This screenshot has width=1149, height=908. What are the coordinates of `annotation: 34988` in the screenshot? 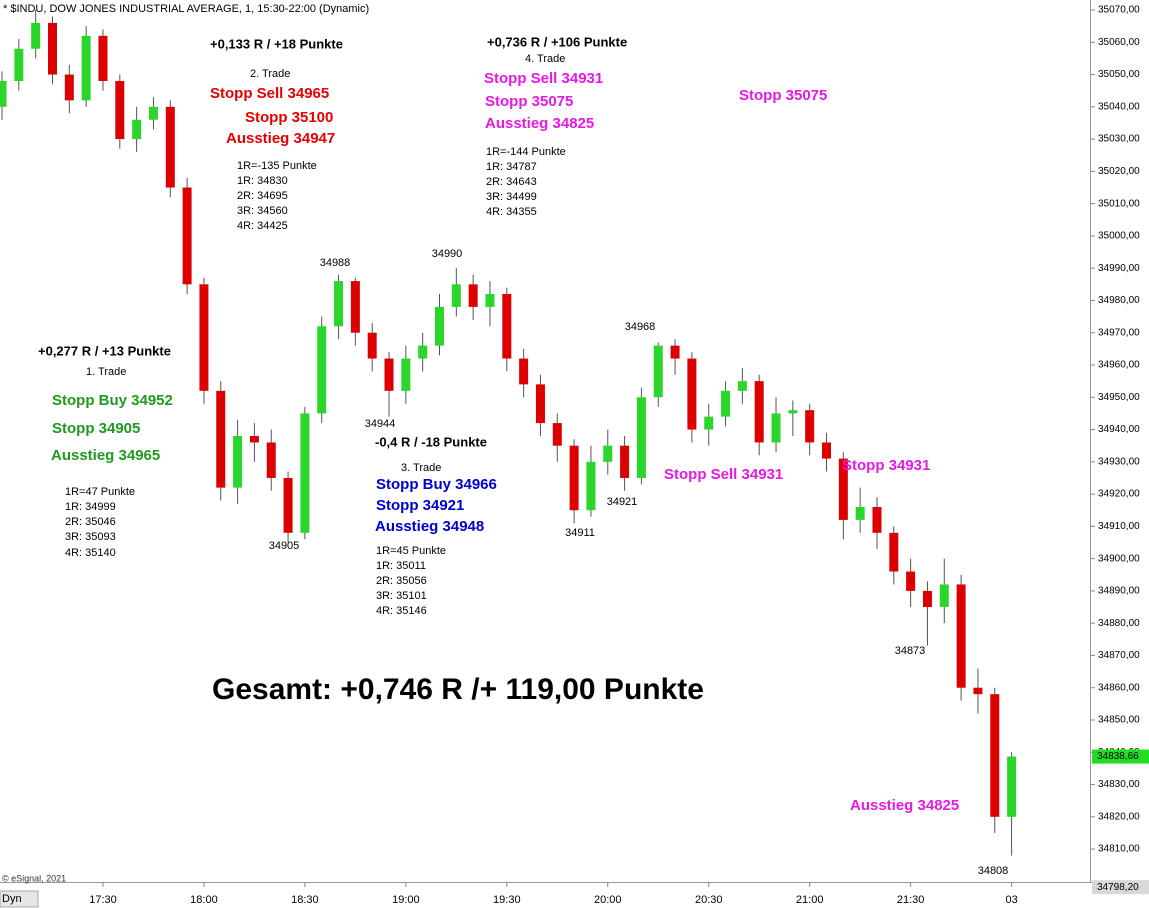 It's located at (335, 263).